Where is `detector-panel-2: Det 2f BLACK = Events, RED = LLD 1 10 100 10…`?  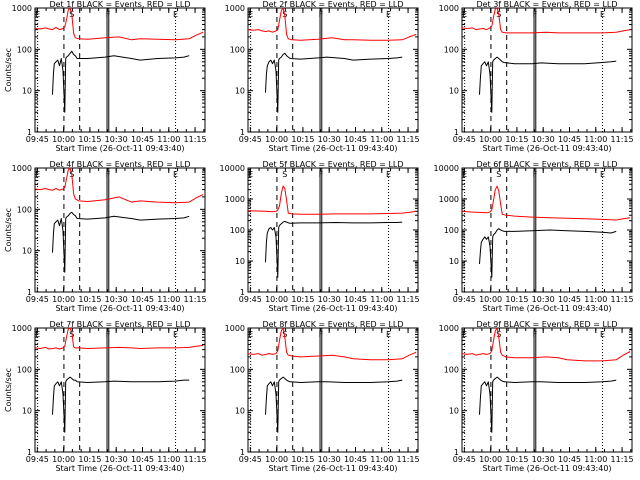 detector-panel-2: Det 2f BLACK = Events, RED = LLD 1 10 100 10… is located at coordinates (322, 76).